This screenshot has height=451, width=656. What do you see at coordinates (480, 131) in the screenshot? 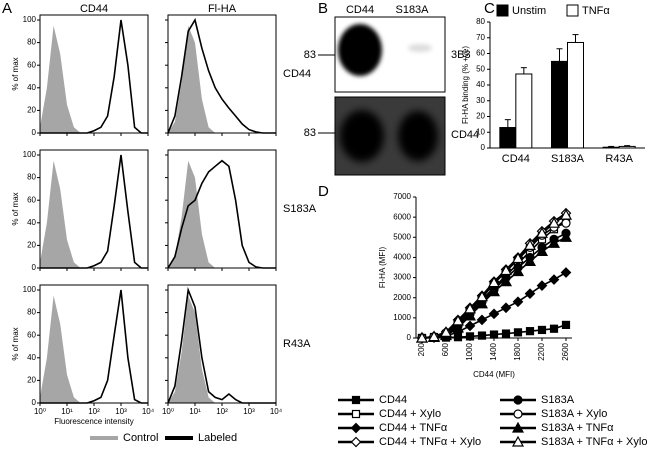
I see `y-tick-label: 10` at bounding box center [480, 131].